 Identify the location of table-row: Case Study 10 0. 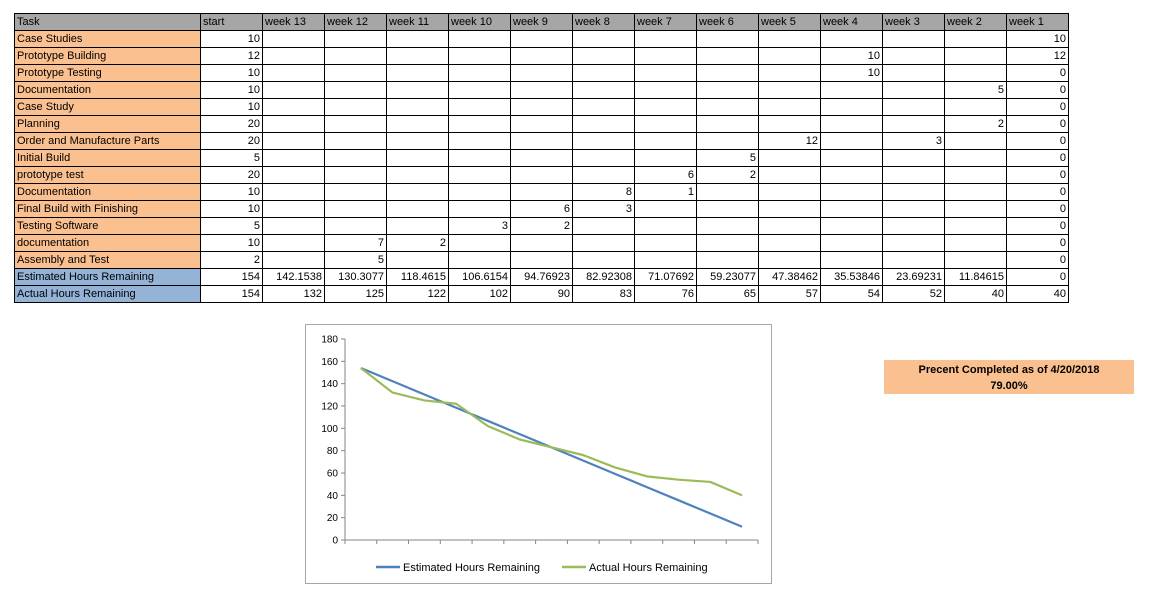
(541, 107).